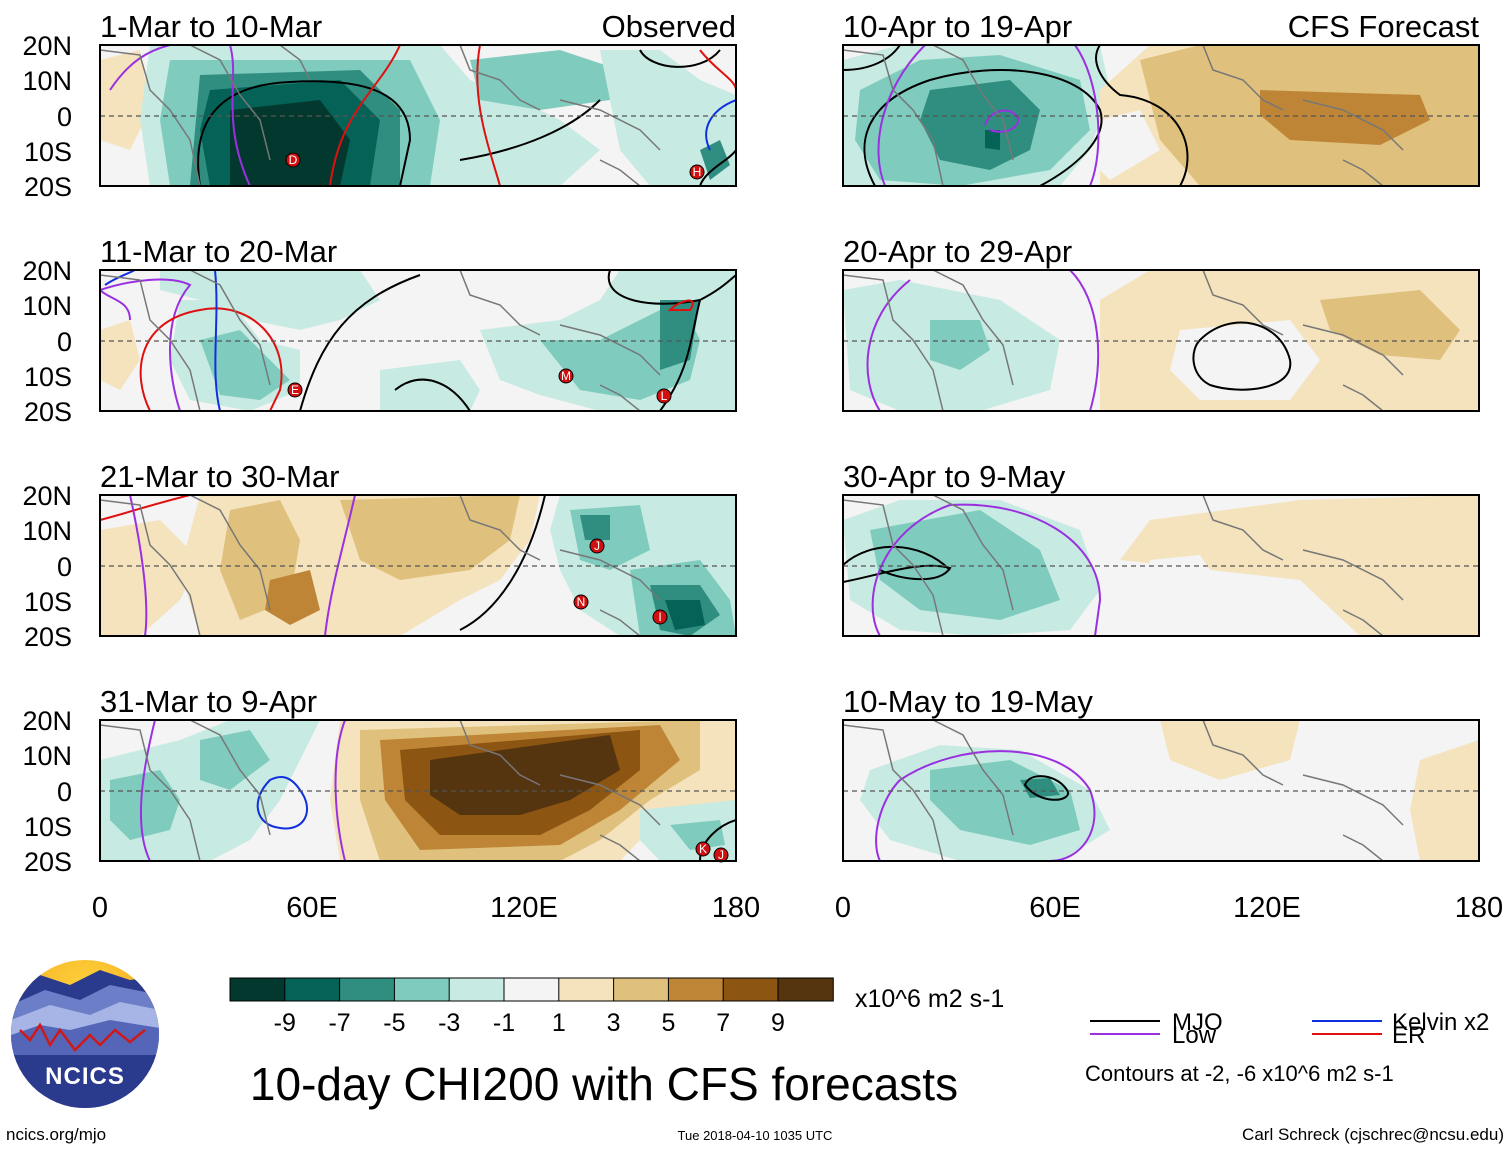 This screenshot has height=1149, width=1510. What do you see at coordinates (1373, 1134) in the screenshot?
I see `author-contact: Carl Schreck (cjschrec@ncsu.edu)` at bounding box center [1373, 1134].